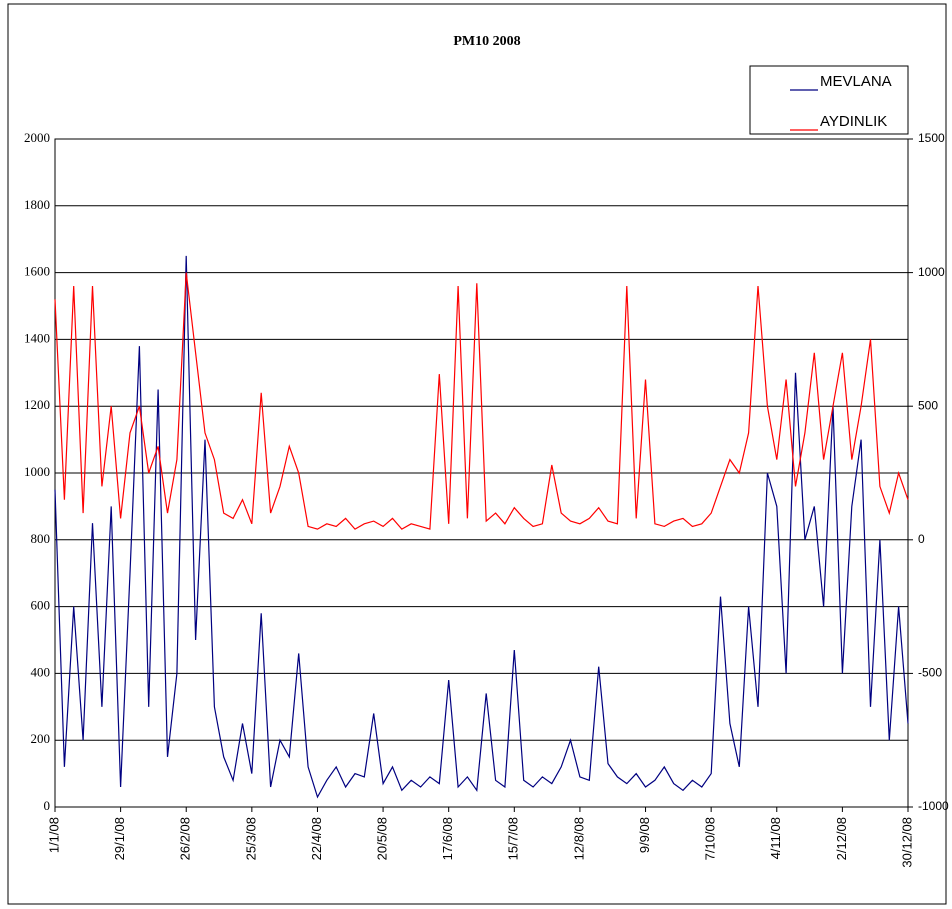  Describe the element at coordinates (37, 204) in the screenshot. I see `y-tick-label: 1800` at that location.